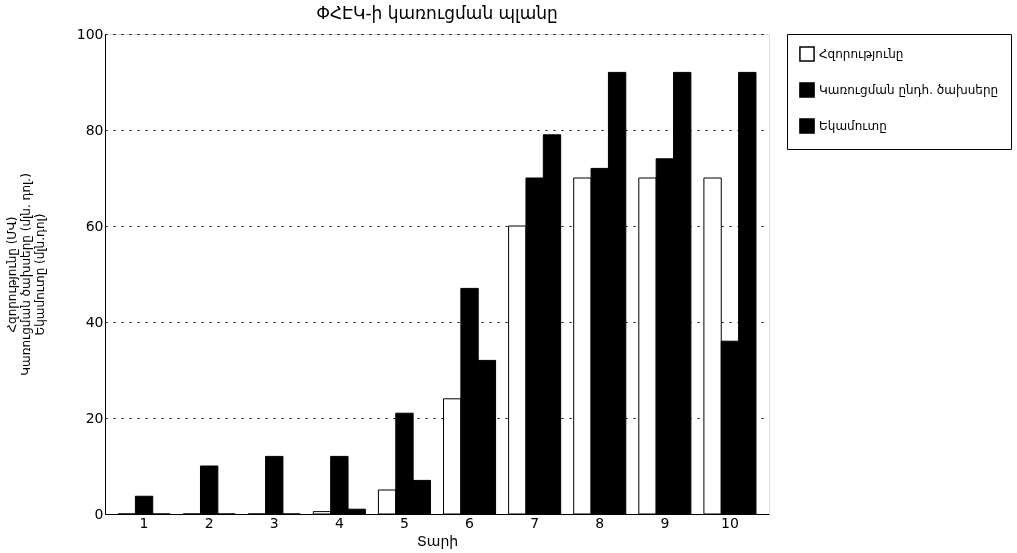 The width and height of the screenshot is (1017, 553). What do you see at coordinates (94, 321) in the screenshot?
I see `y-tick-label: 40` at bounding box center [94, 321].